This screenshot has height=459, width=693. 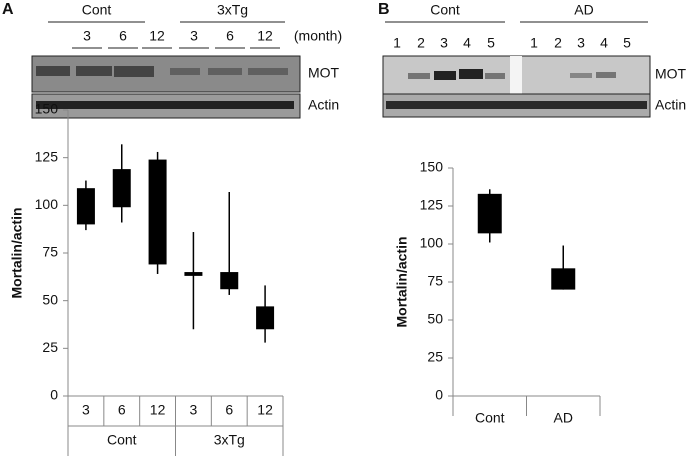 I want to click on group-label: AD, so click(x=583, y=10).